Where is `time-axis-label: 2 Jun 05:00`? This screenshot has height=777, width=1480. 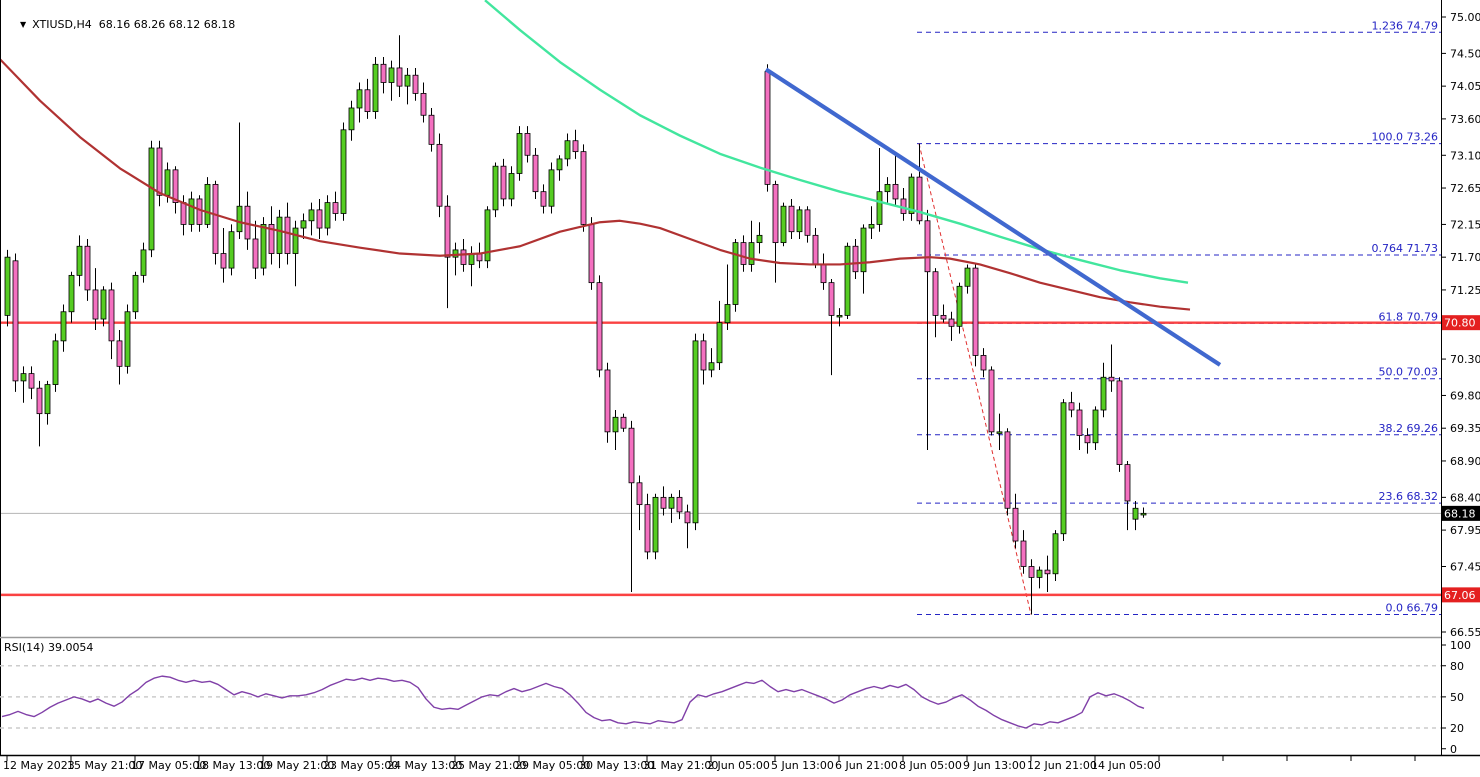 time-axis-label: 2 Jun 05:00 is located at coordinates (738, 765).